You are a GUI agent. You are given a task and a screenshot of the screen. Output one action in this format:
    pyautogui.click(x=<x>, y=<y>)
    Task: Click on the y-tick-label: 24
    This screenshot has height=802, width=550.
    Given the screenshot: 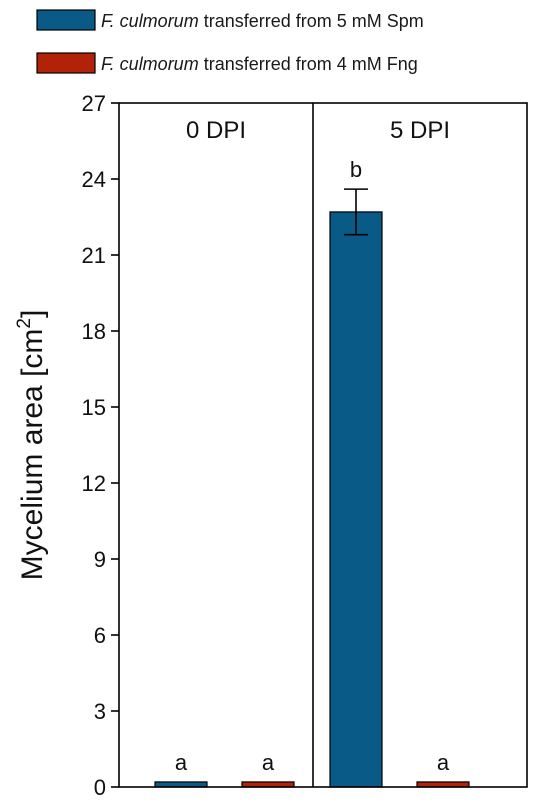 What is the action you would take?
    pyautogui.click(x=94, y=179)
    